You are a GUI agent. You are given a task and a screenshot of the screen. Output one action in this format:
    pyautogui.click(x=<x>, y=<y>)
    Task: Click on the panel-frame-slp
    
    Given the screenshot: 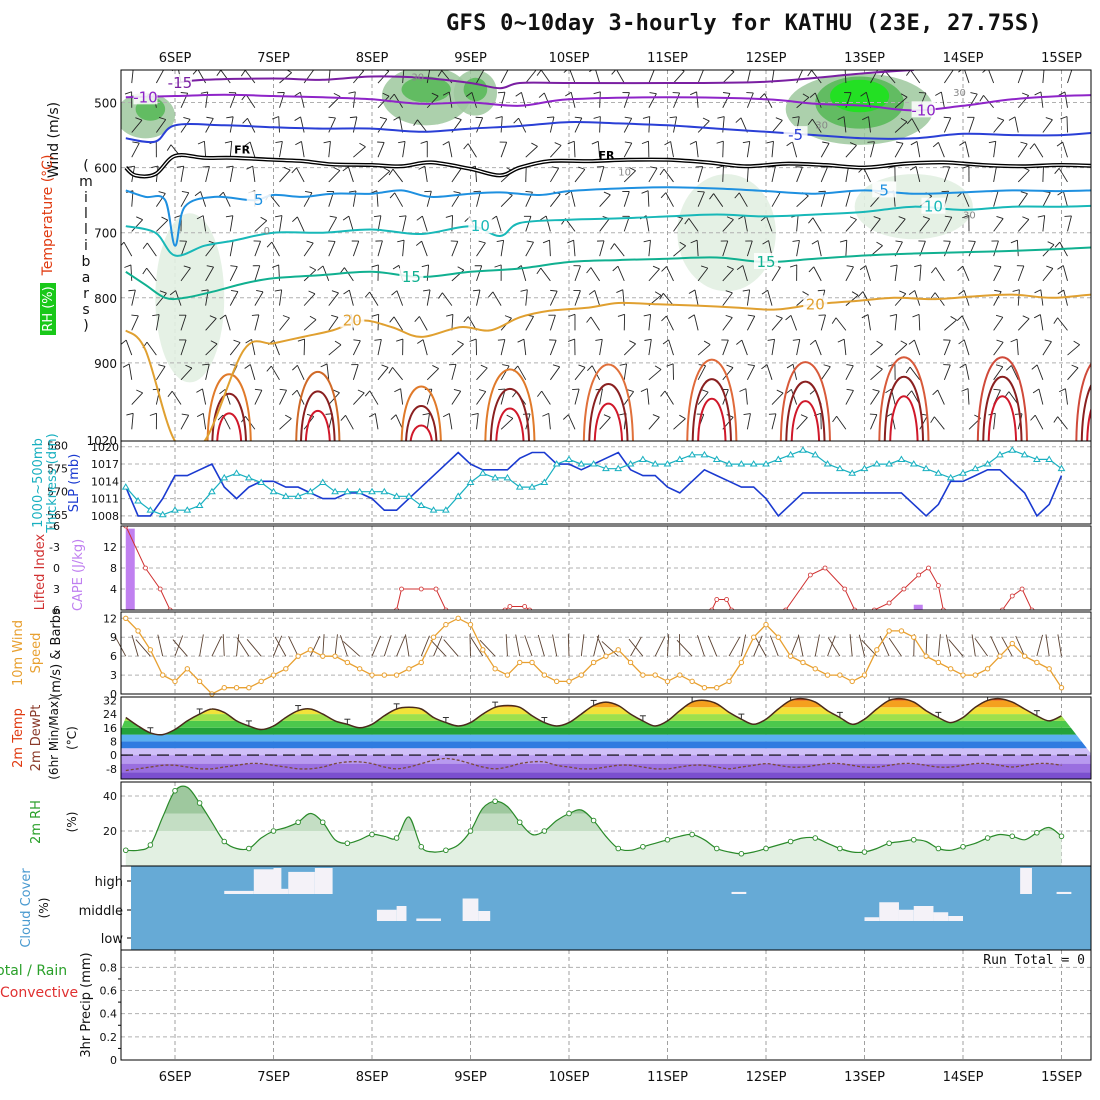 What is the action you would take?
    pyautogui.click(x=606, y=482)
    